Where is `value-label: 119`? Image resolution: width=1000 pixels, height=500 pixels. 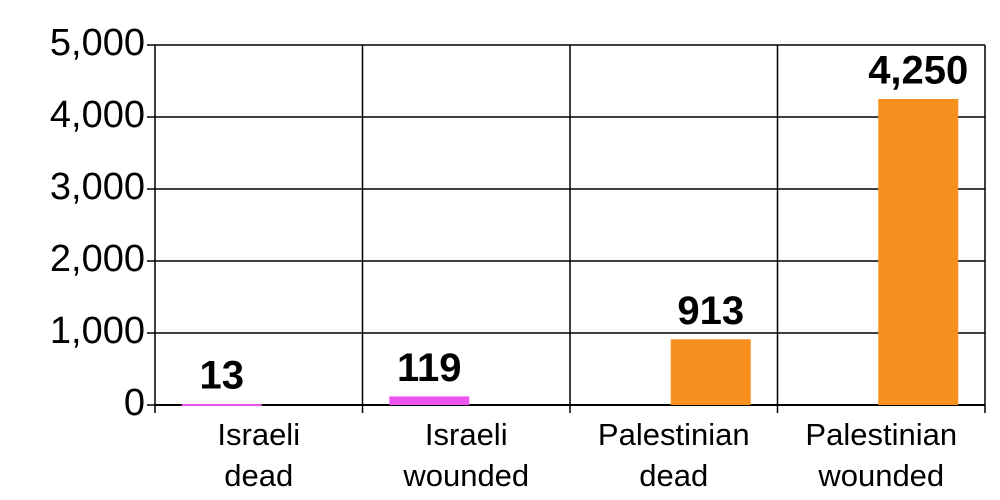 value-label: 119 is located at coordinates (429, 368).